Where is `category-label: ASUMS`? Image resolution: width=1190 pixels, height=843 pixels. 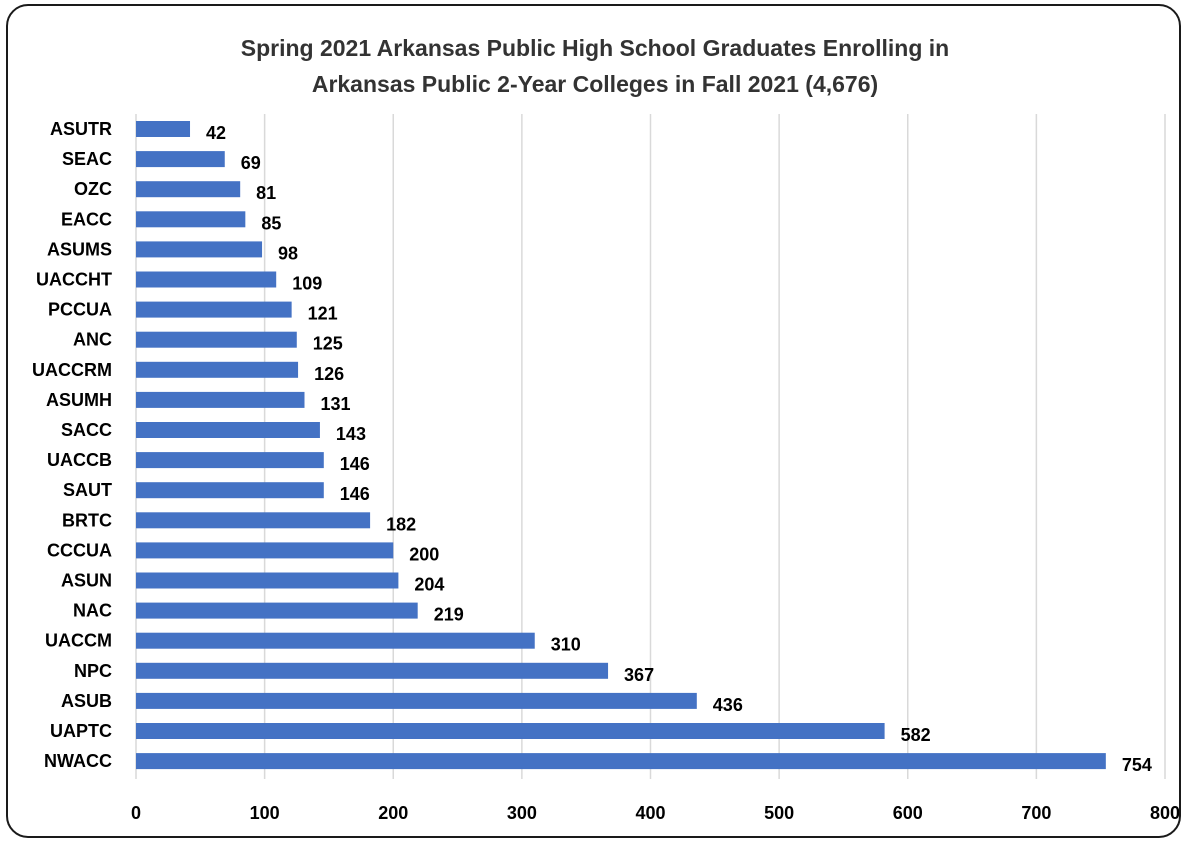 category-label: ASUMS is located at coordinates (79, 249).